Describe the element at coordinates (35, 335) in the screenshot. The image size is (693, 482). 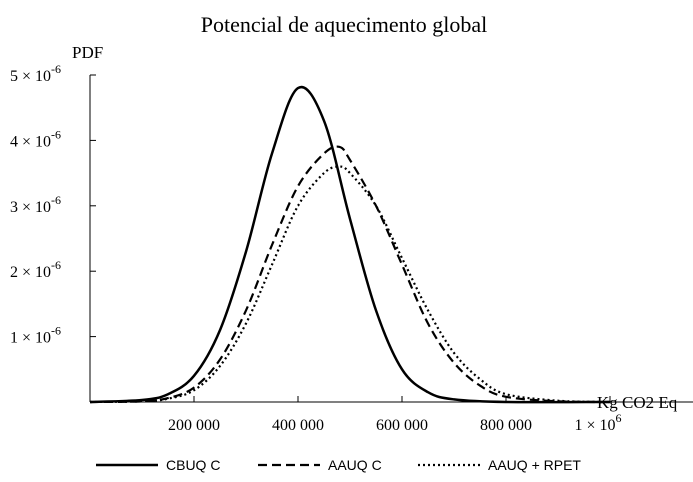
I see `y-tick-label: 1 × 10⁻⁶` at that location.